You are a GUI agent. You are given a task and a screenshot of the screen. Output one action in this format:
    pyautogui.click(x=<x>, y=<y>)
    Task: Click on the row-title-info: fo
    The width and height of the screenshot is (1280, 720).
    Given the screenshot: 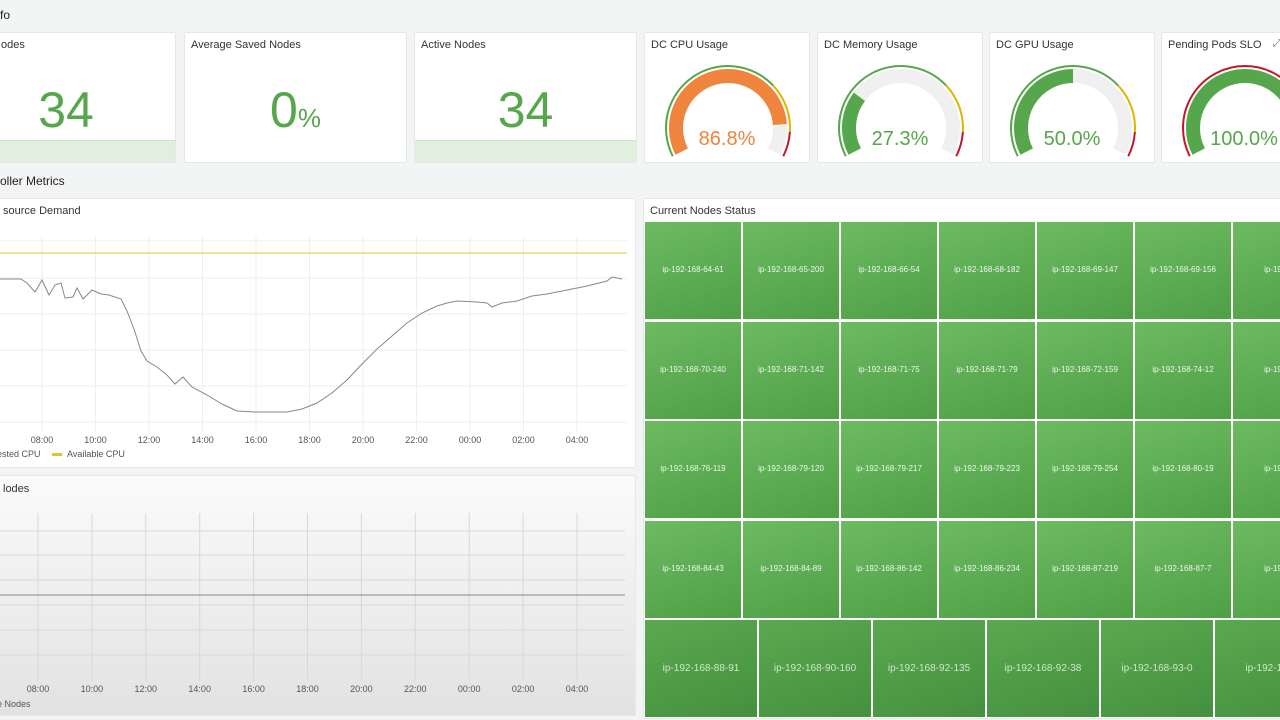 What is the action you would take?
    pyautogui.click(x=5, y=15)
    